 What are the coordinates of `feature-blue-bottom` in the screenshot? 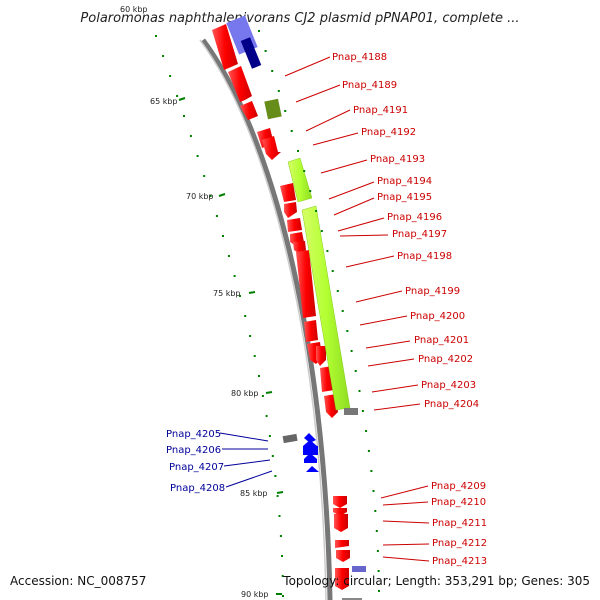 It's located at (359, 569).